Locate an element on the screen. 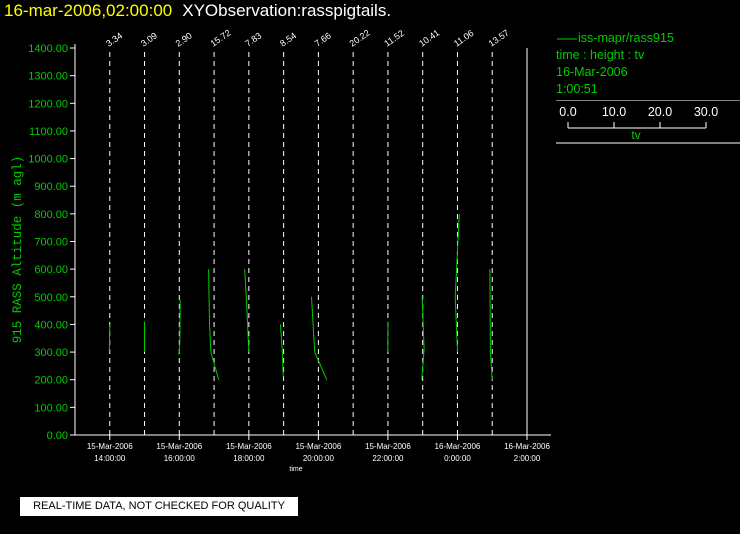  x-tick-time: 22:00:00 is located at coordinates (388, 458).